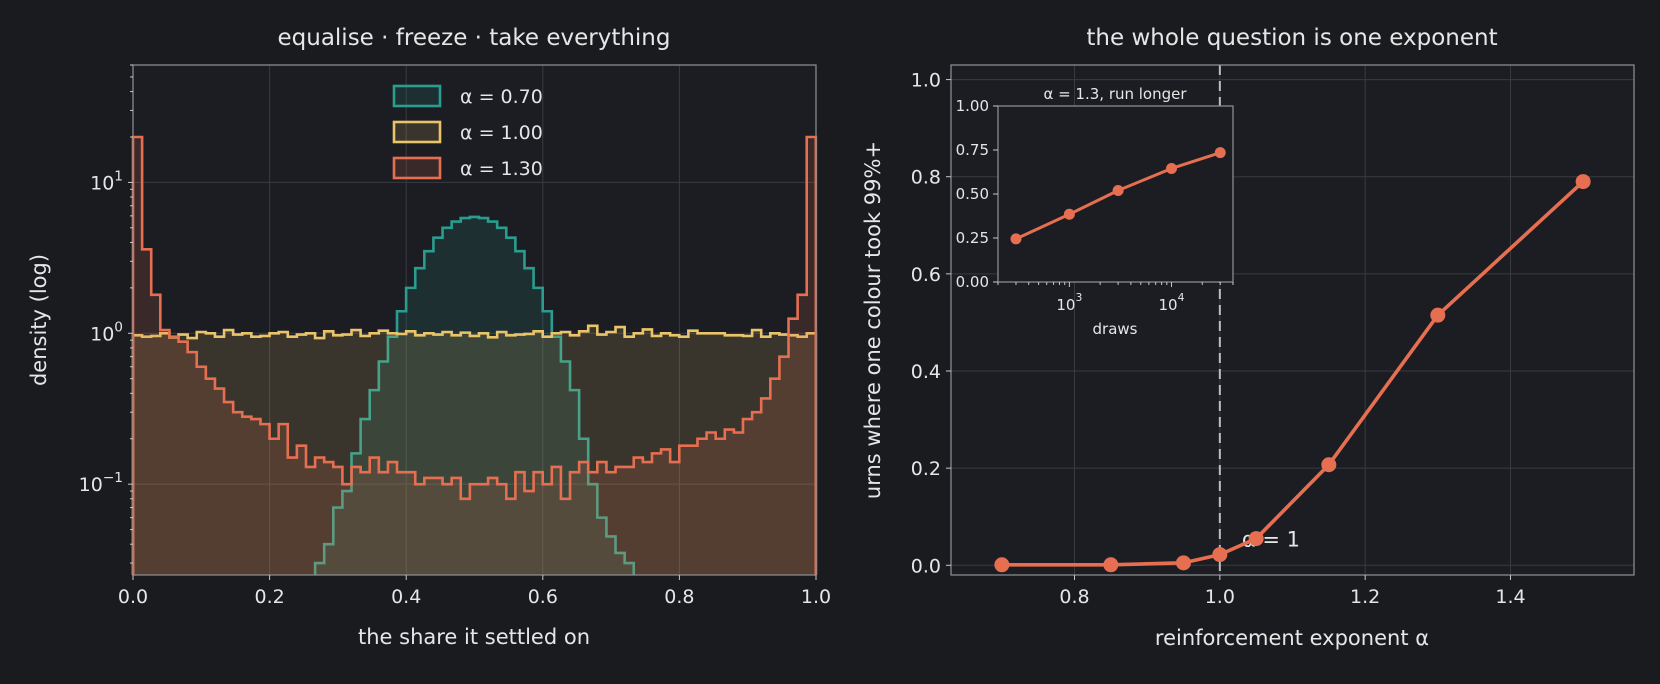  I want to click on inset-x-tick-label-0: 10³, so click(1069, 302).